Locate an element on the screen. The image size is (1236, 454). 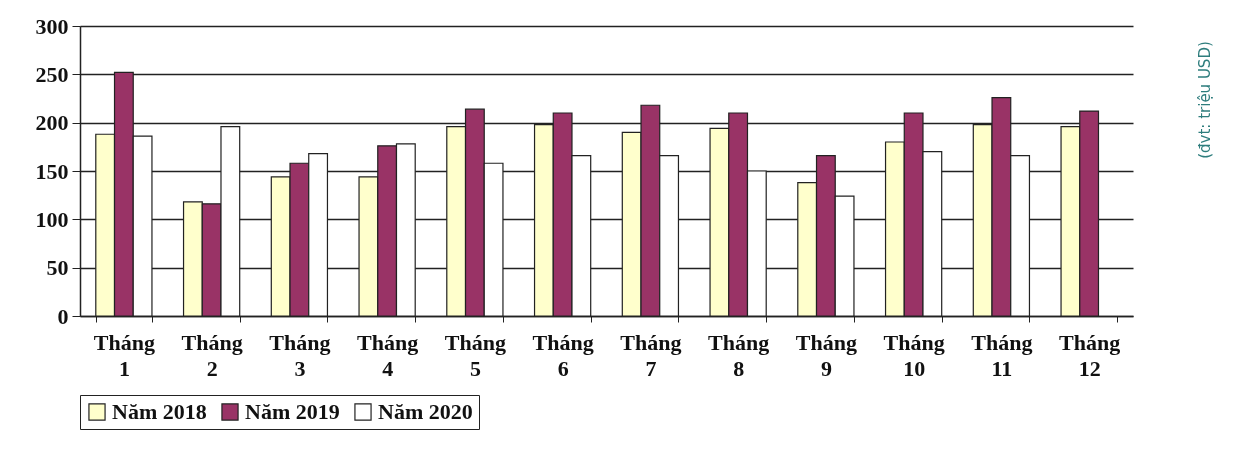
x-tick-label: Tháng 8 is located at coordinates (739, 355).